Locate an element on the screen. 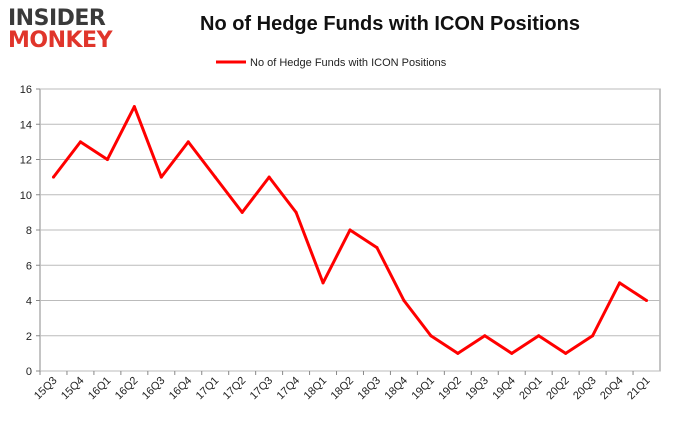 Image resolution: width=678 pixels, height=431 pixels. x-tick-label: 18Q1 is located at coordinates (316, 389).